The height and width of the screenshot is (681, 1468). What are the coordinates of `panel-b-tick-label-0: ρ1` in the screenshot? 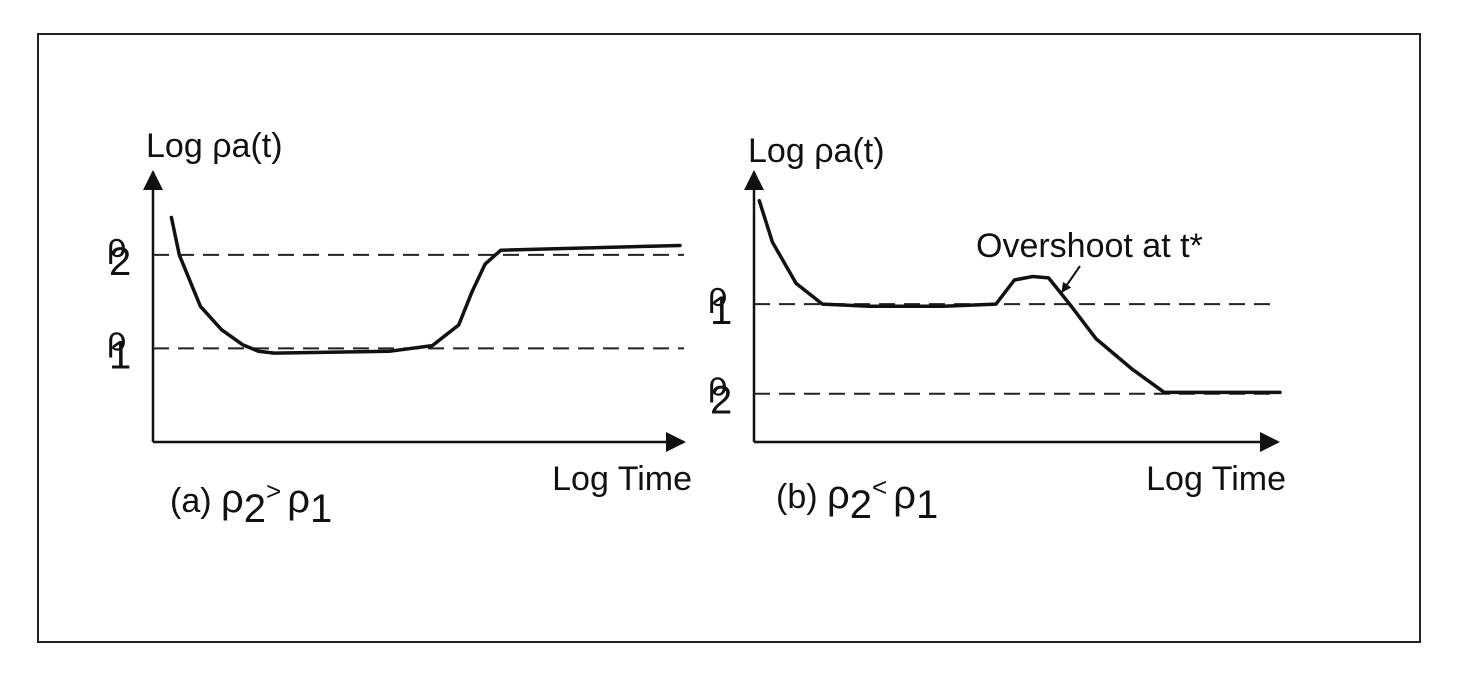 It's located at (720, 304).